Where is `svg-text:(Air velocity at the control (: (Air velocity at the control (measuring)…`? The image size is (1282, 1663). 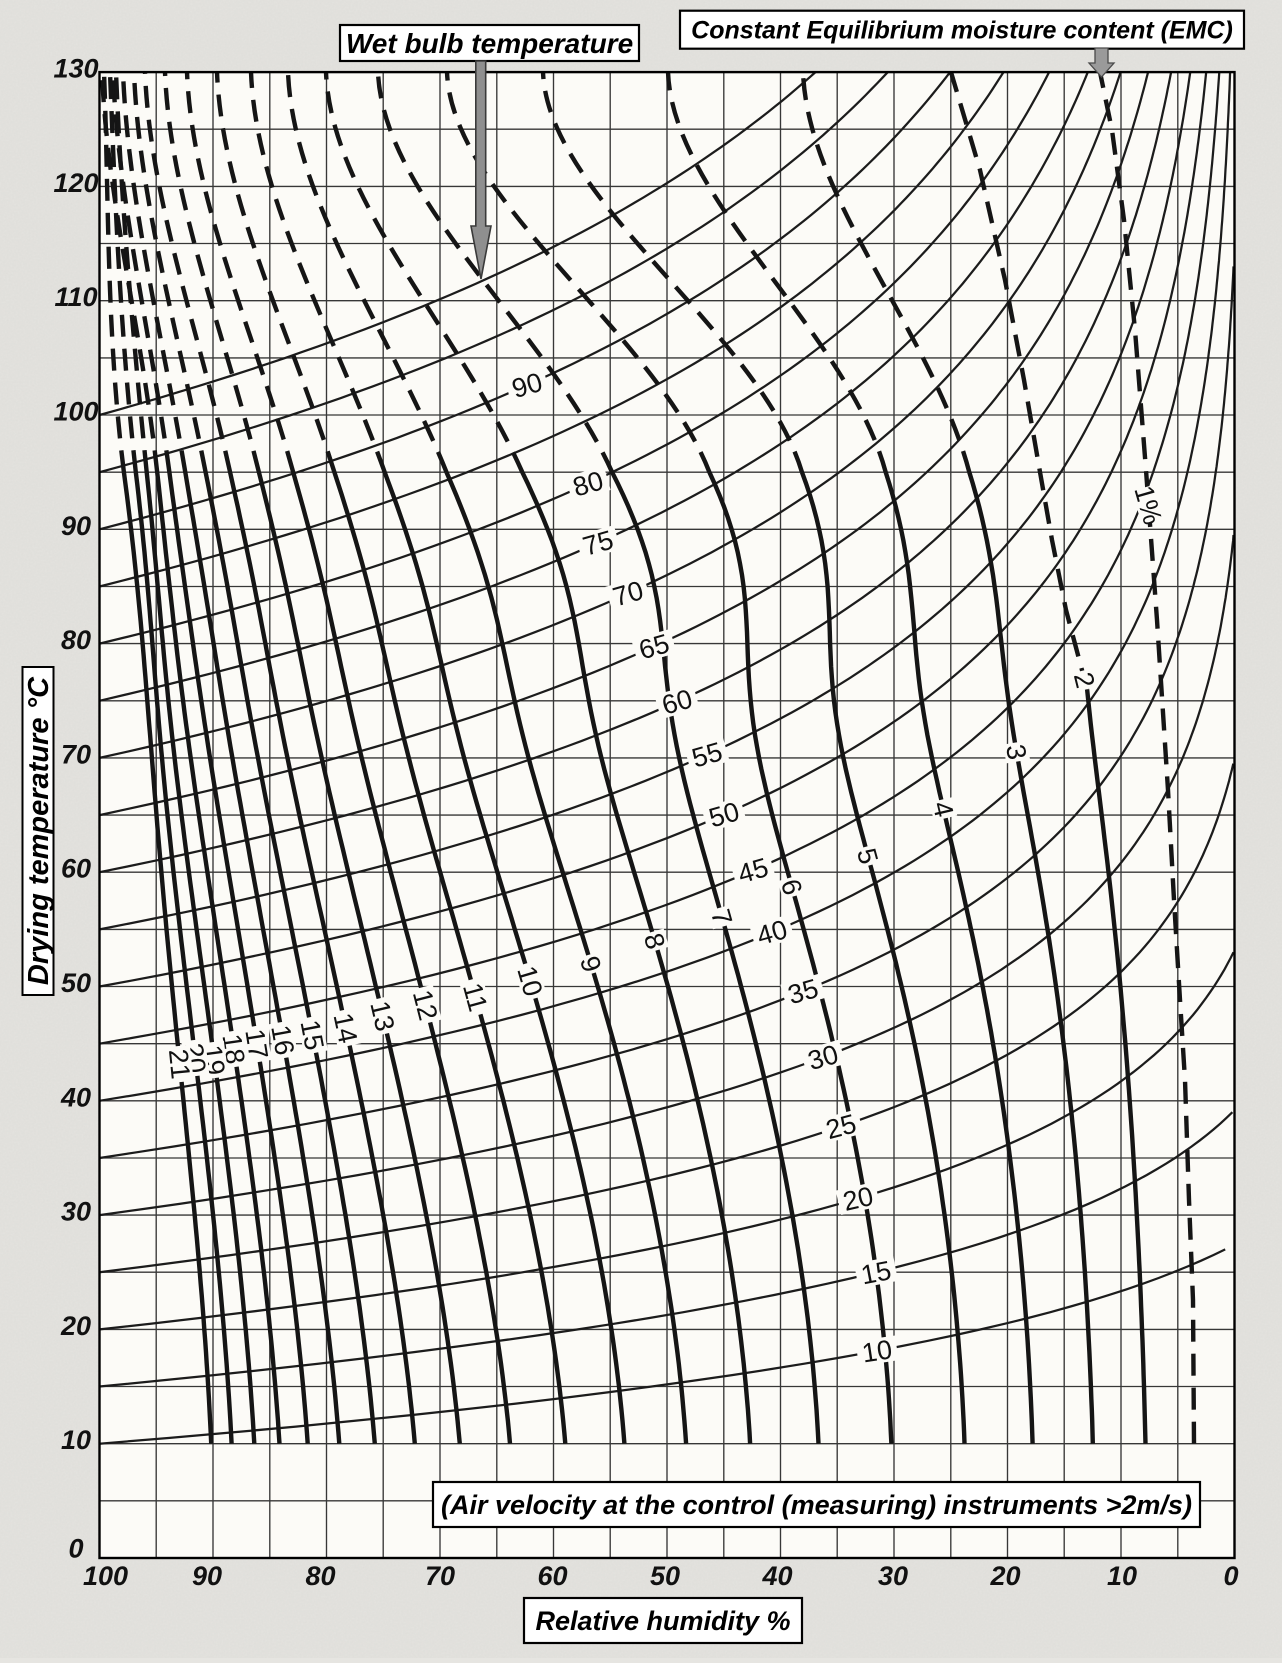 svg-text:(Air velocity at the control (: (Air velocity at the control (measuring)… is located at coordinates (816, 1505).